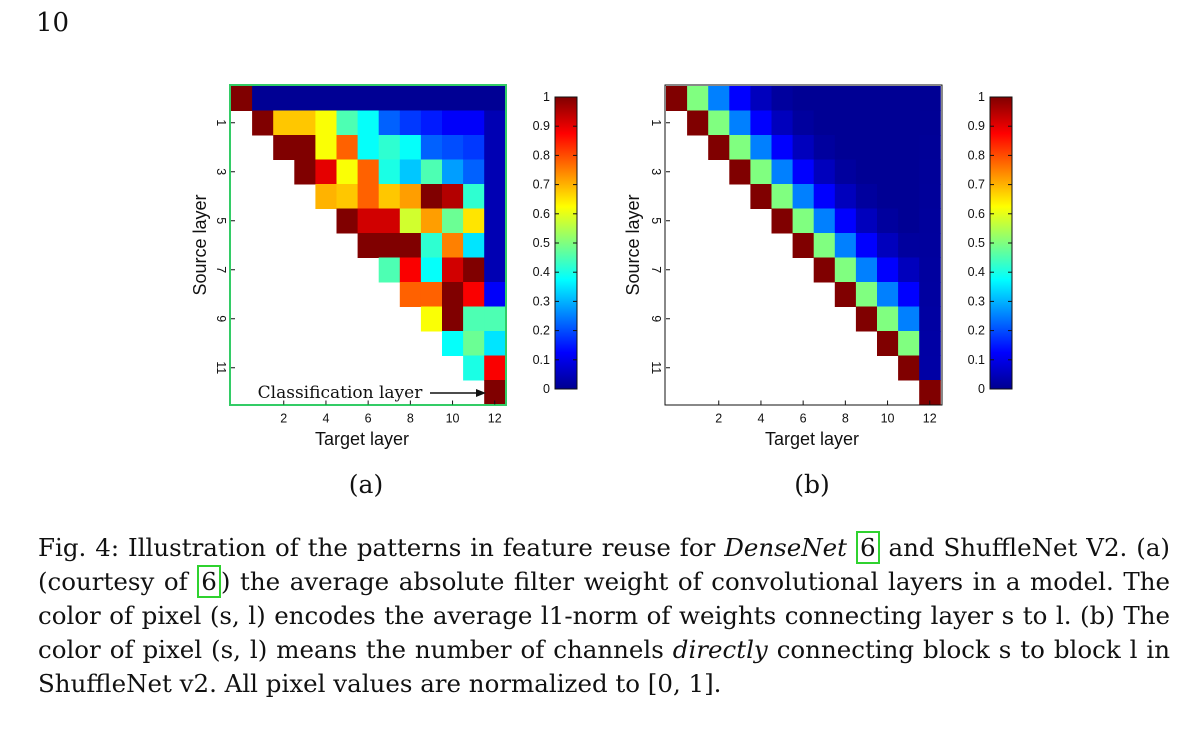  What do you see at coordinates (53, 23) in the screenshot?
I see `page-number: 10` at bounding box center [53, 23].